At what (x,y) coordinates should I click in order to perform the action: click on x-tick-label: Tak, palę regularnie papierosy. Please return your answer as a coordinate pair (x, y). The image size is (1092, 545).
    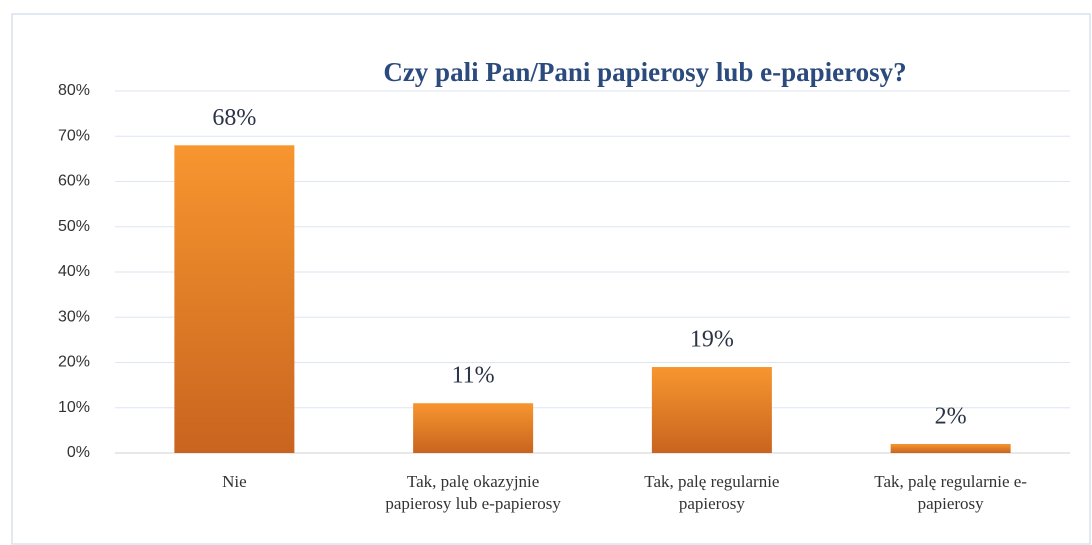
    Looking at the image, I should click on (711, 492).